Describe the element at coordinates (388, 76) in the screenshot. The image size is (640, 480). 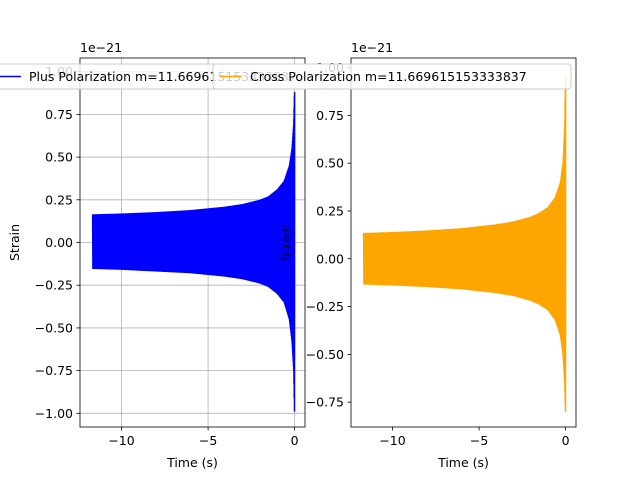
I see `legend-label: Cross Polarization m=11.669615153333837` at that location.